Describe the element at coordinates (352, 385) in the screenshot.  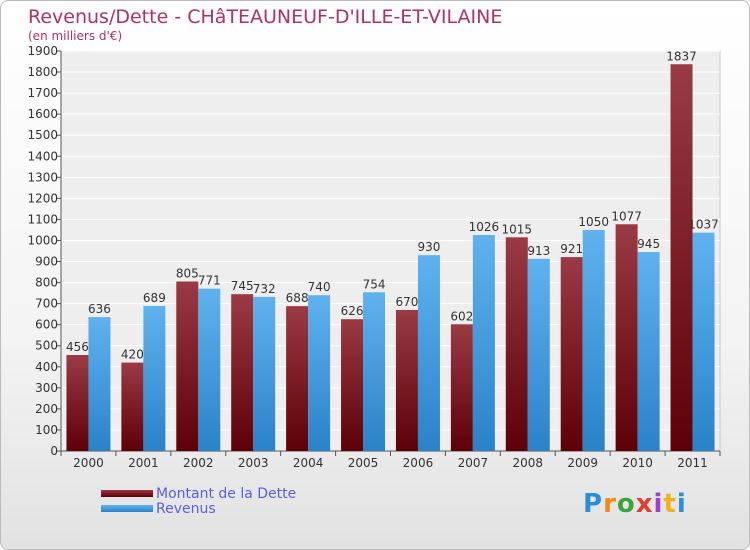
I see `bar-dette-2005` at that location.